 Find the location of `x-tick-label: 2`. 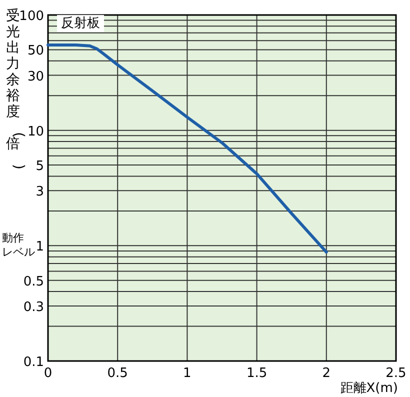

x-tick-label: 2 is located at coordinates (326, 373).